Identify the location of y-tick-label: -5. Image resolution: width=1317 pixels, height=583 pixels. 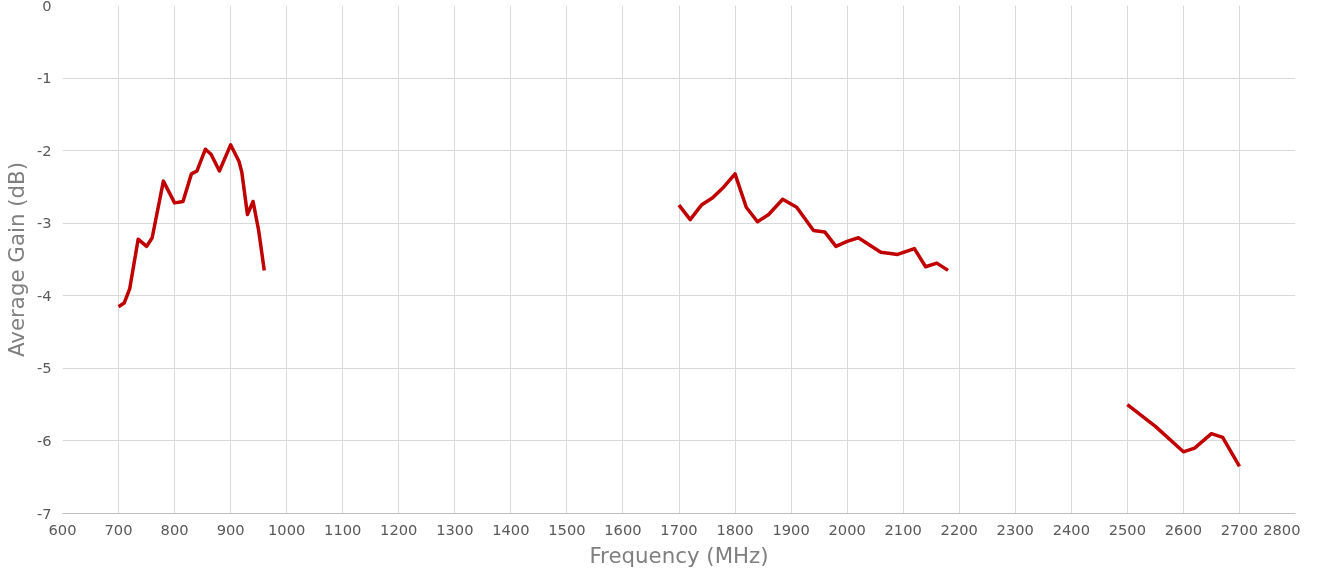
(44, 368).